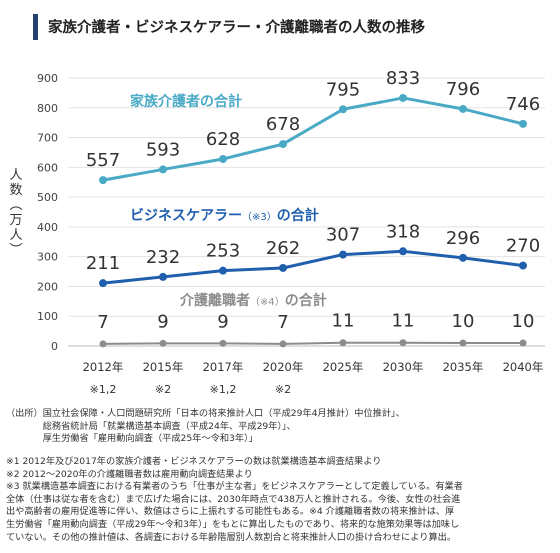  I want to click on title-accent-bar, so click(35, 27).